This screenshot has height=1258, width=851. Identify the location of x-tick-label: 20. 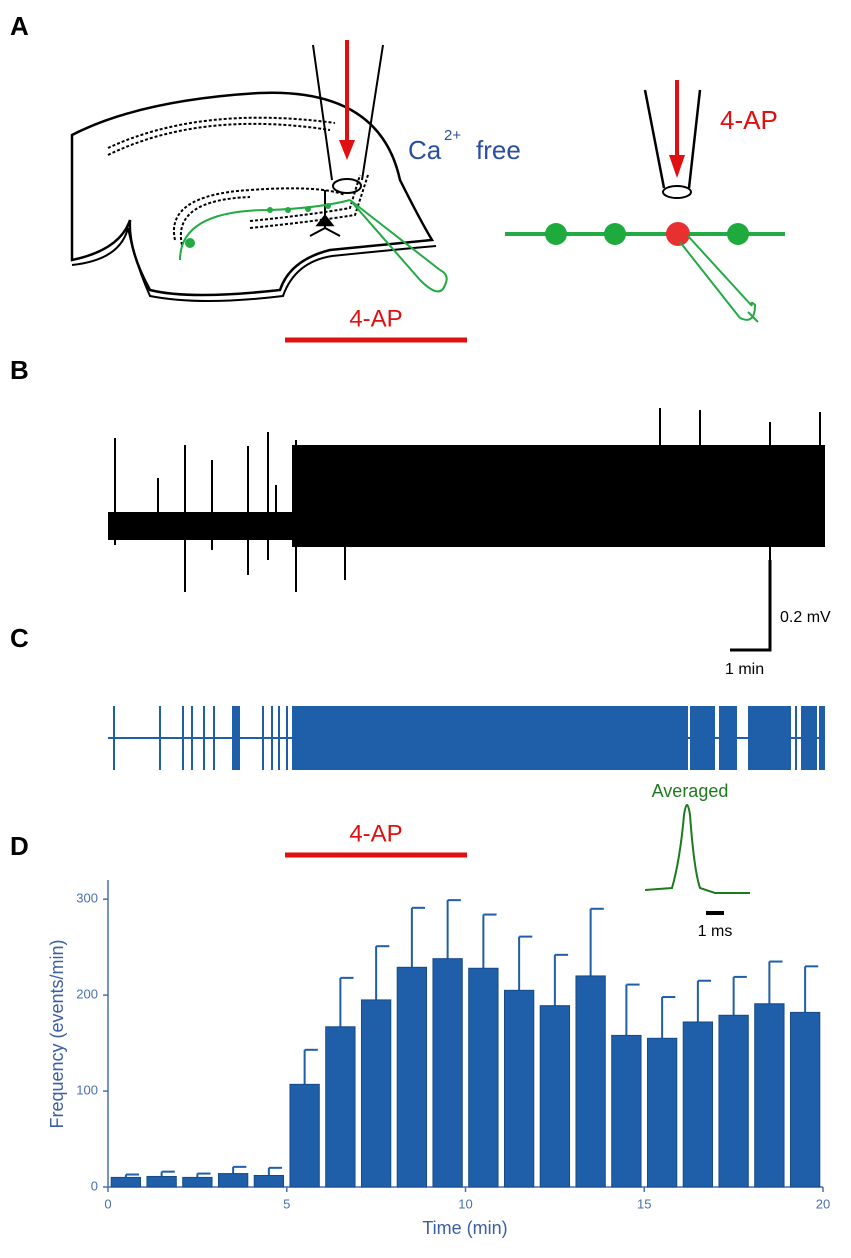
(823, 1203).